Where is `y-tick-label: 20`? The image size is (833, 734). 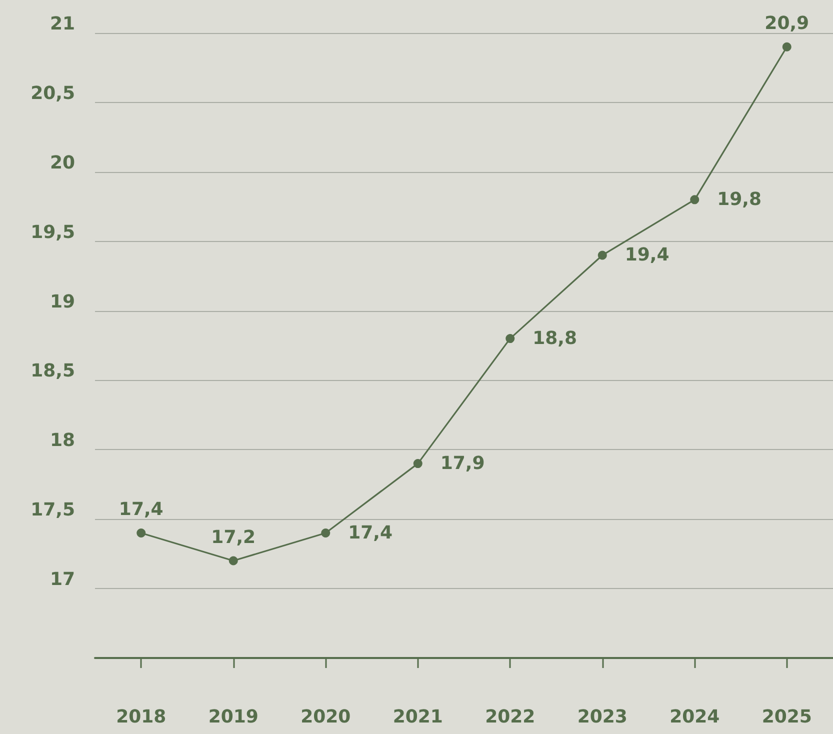 y-tick-label: 20 is located at coordinates (62, 163).